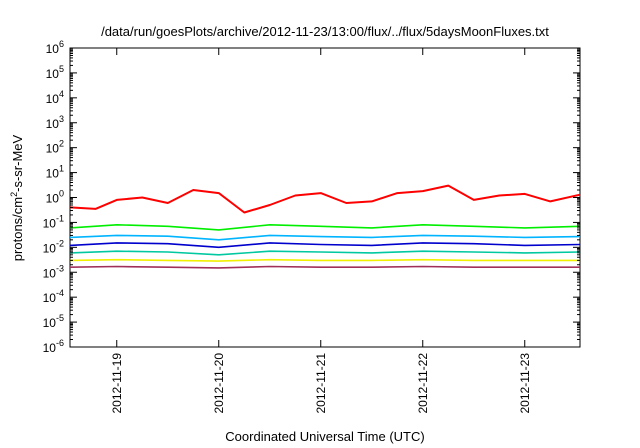 The width and height of the screenshot is (640, 448). I want to click on y-tick-exponent: -5, so click(60, 318).